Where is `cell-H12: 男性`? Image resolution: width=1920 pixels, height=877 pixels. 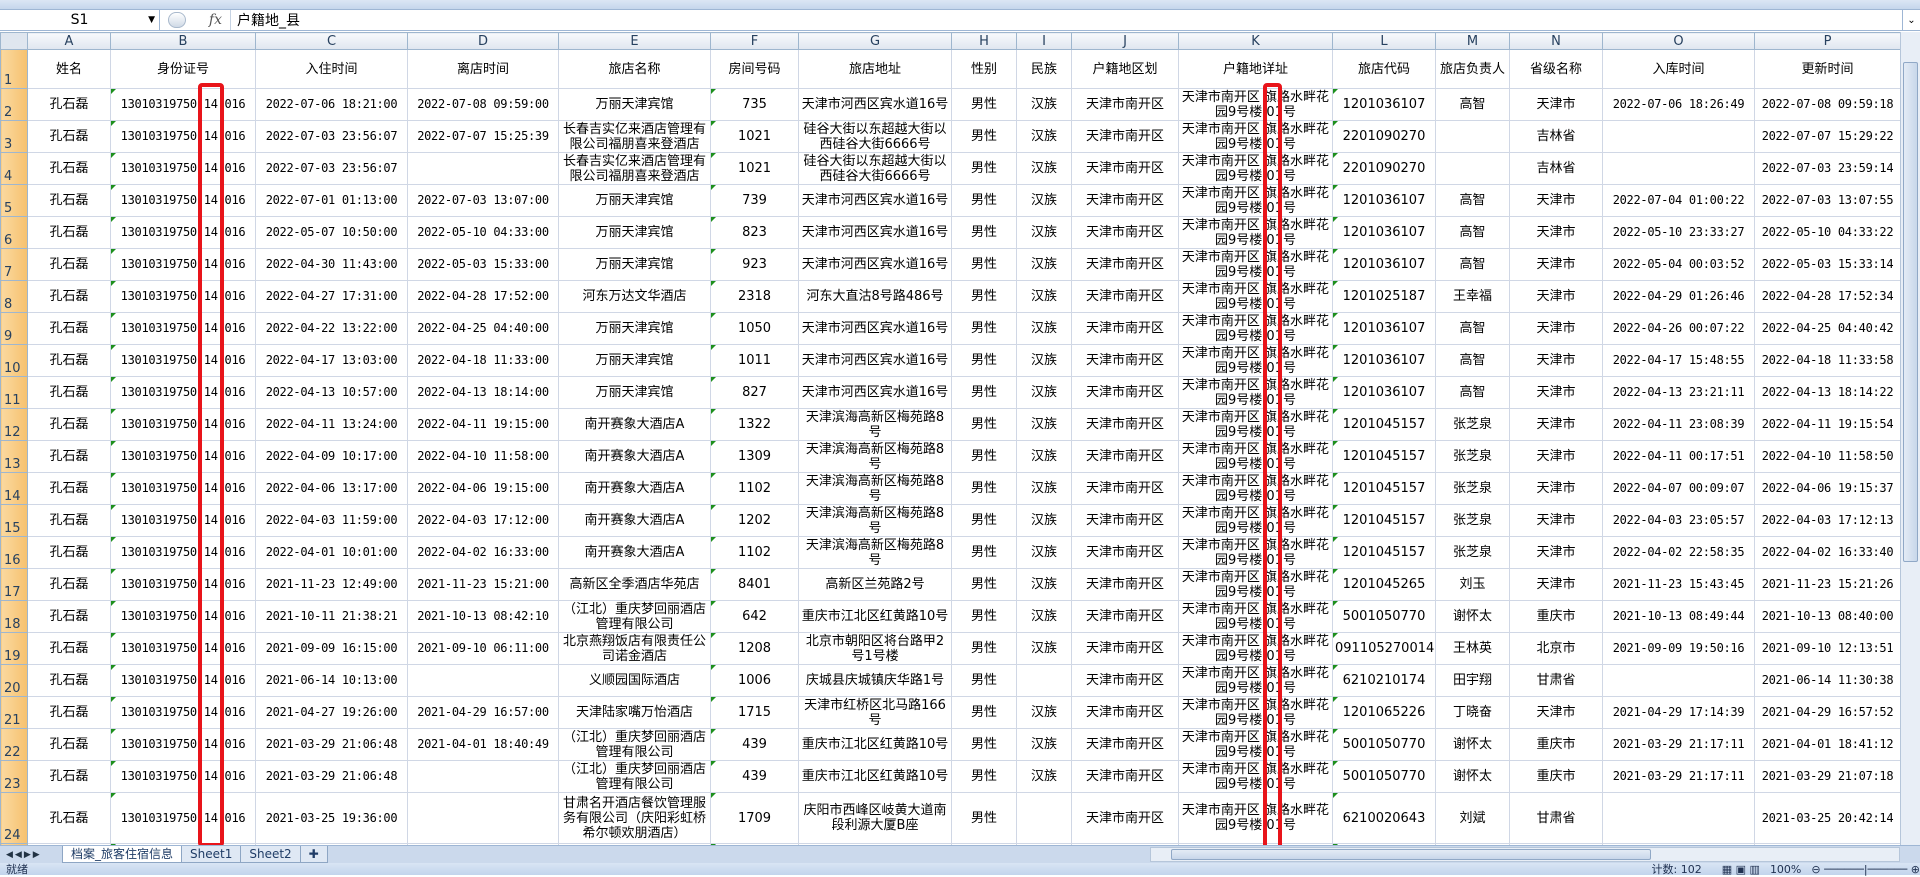
cell-H12: 男性 is located at coordinates (984, 424).